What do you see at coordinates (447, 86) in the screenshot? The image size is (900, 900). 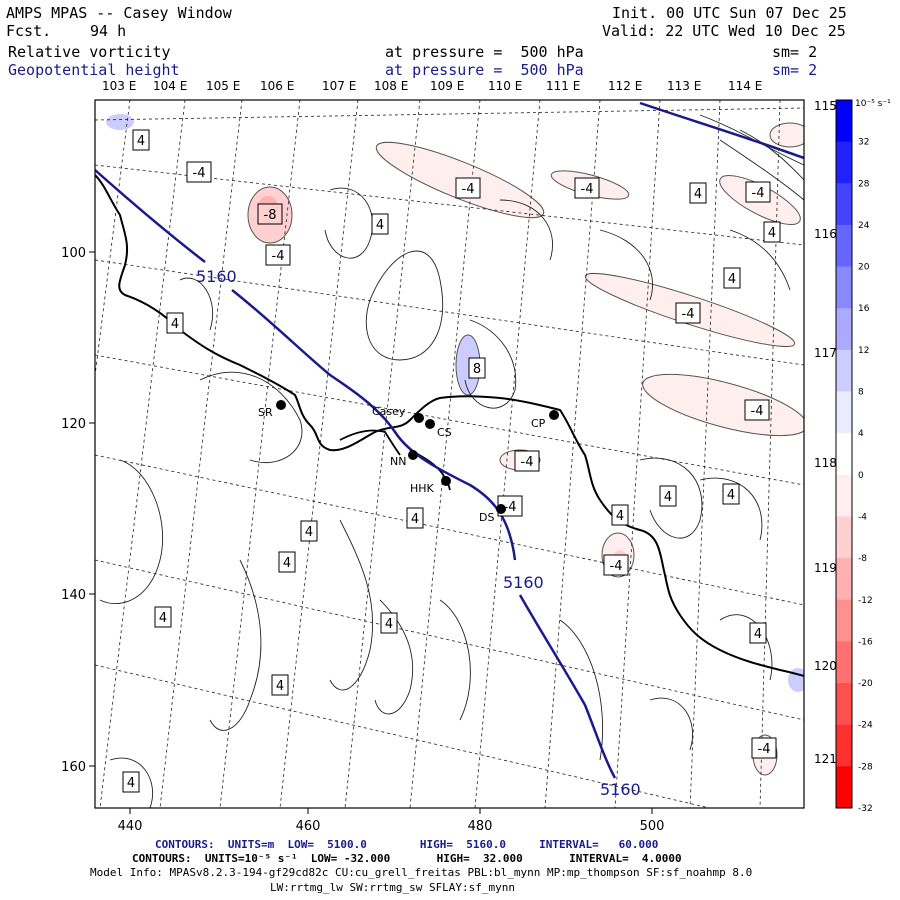 I see `lon-label-109: 109 E` at bounding box center [447, 86].